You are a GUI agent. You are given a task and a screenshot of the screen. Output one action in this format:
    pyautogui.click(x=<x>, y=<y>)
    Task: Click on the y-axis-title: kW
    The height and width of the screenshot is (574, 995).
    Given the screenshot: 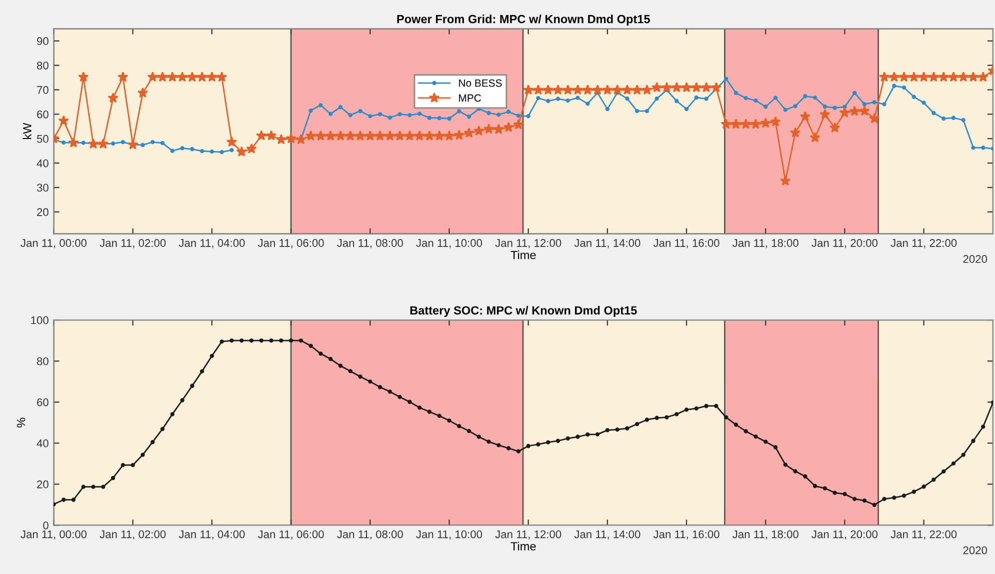 What is the action you would take?
    pyautogui.click(x=27, y=131)
    